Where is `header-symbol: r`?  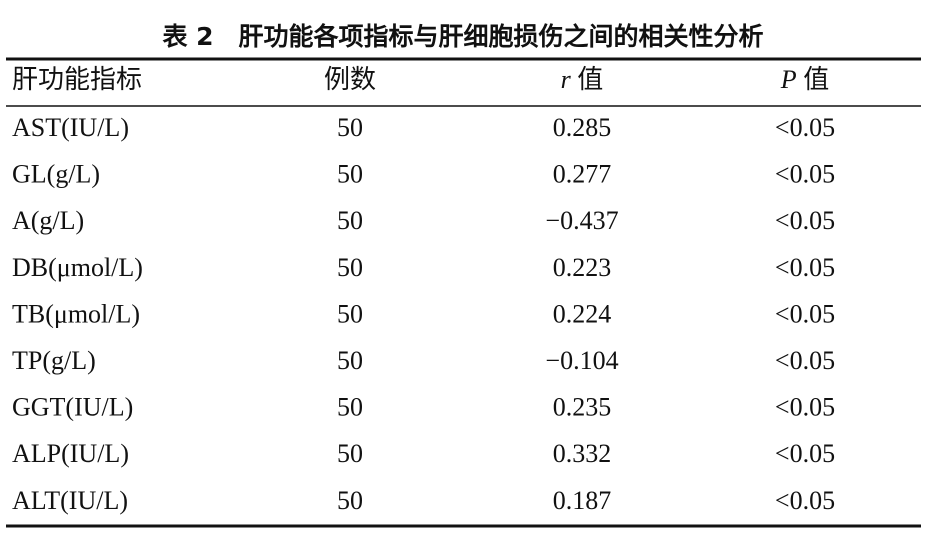
header-symbol: r is located at coordinates (566, 79).